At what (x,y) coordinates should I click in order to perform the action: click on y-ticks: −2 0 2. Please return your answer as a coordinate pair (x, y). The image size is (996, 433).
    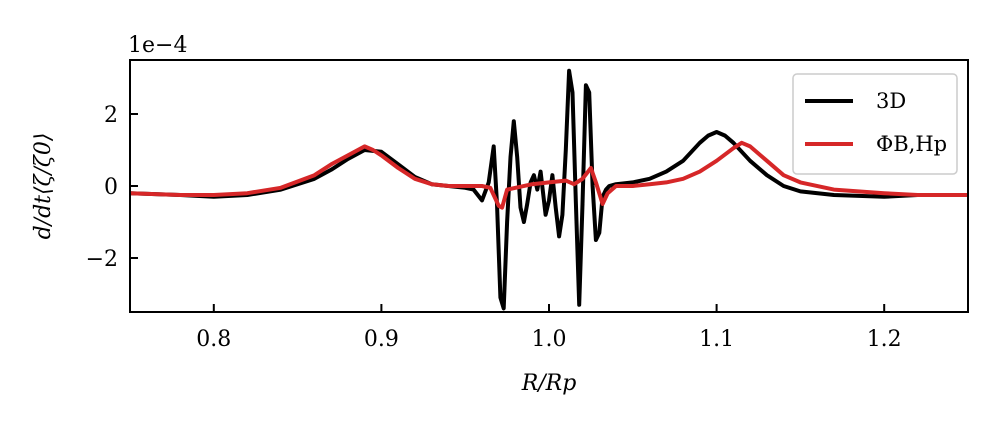
    Looking at the image, I should click on (112, 187).